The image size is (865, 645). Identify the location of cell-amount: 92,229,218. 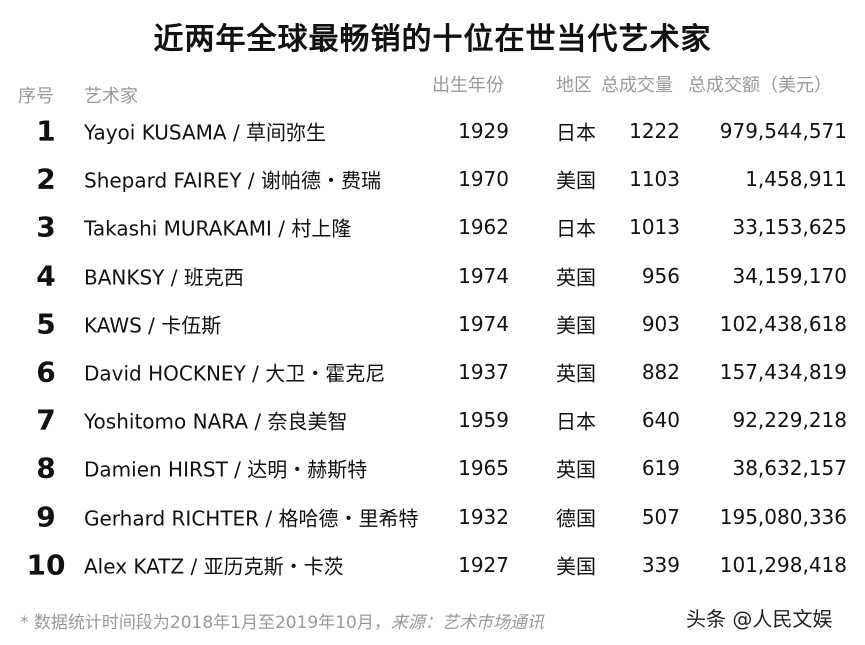
(789, 420).